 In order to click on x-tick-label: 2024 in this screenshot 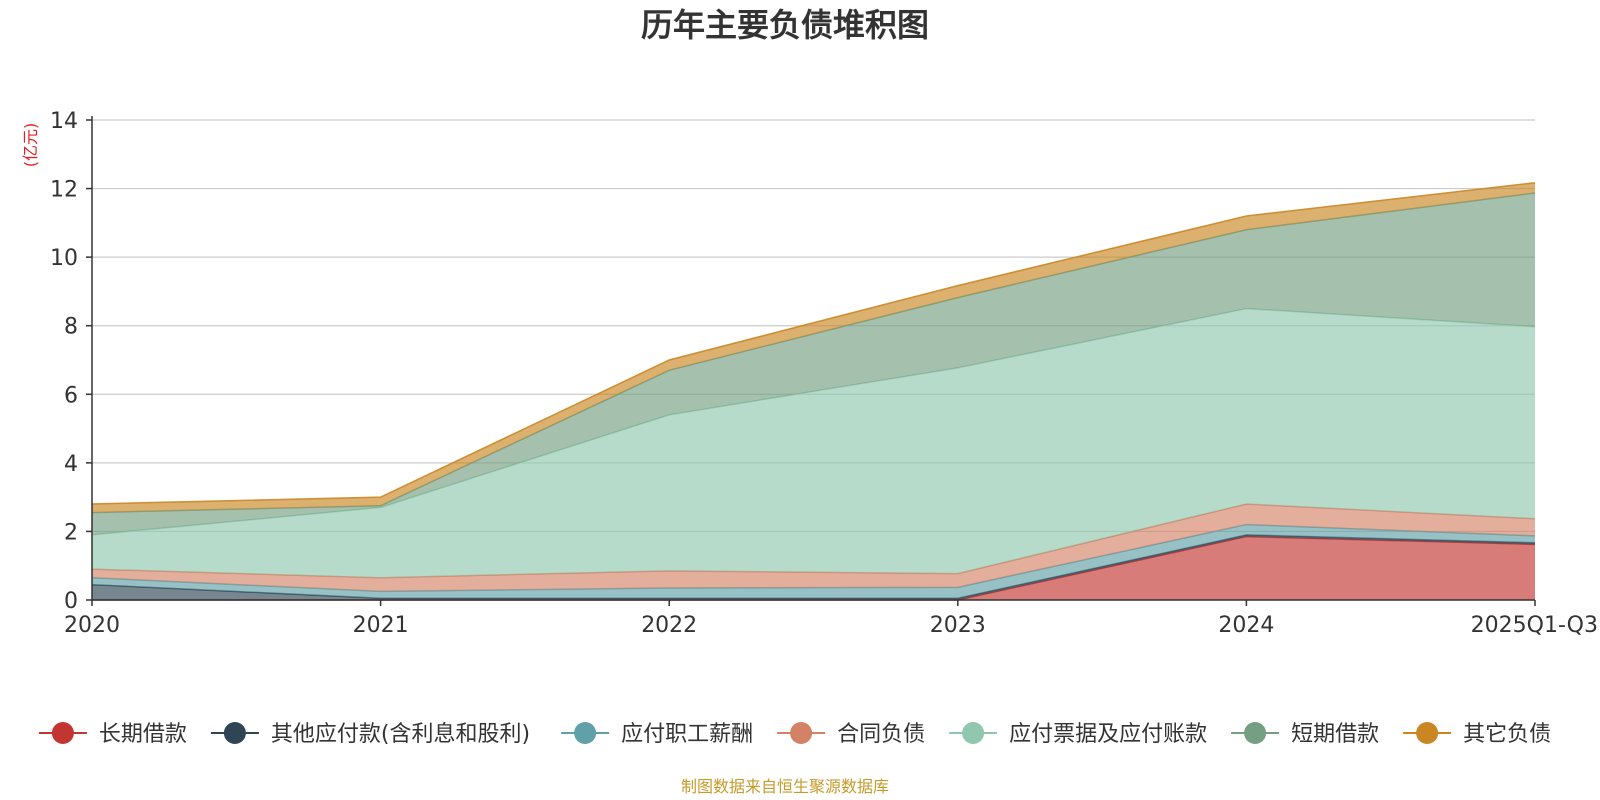, I will do `click(1246, 625)`.